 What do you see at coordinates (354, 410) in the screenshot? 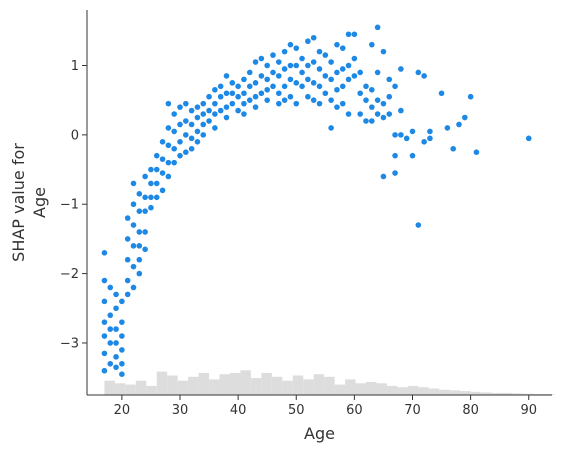
I see `x-tick-label: 60` at bounding box center [354, 410].